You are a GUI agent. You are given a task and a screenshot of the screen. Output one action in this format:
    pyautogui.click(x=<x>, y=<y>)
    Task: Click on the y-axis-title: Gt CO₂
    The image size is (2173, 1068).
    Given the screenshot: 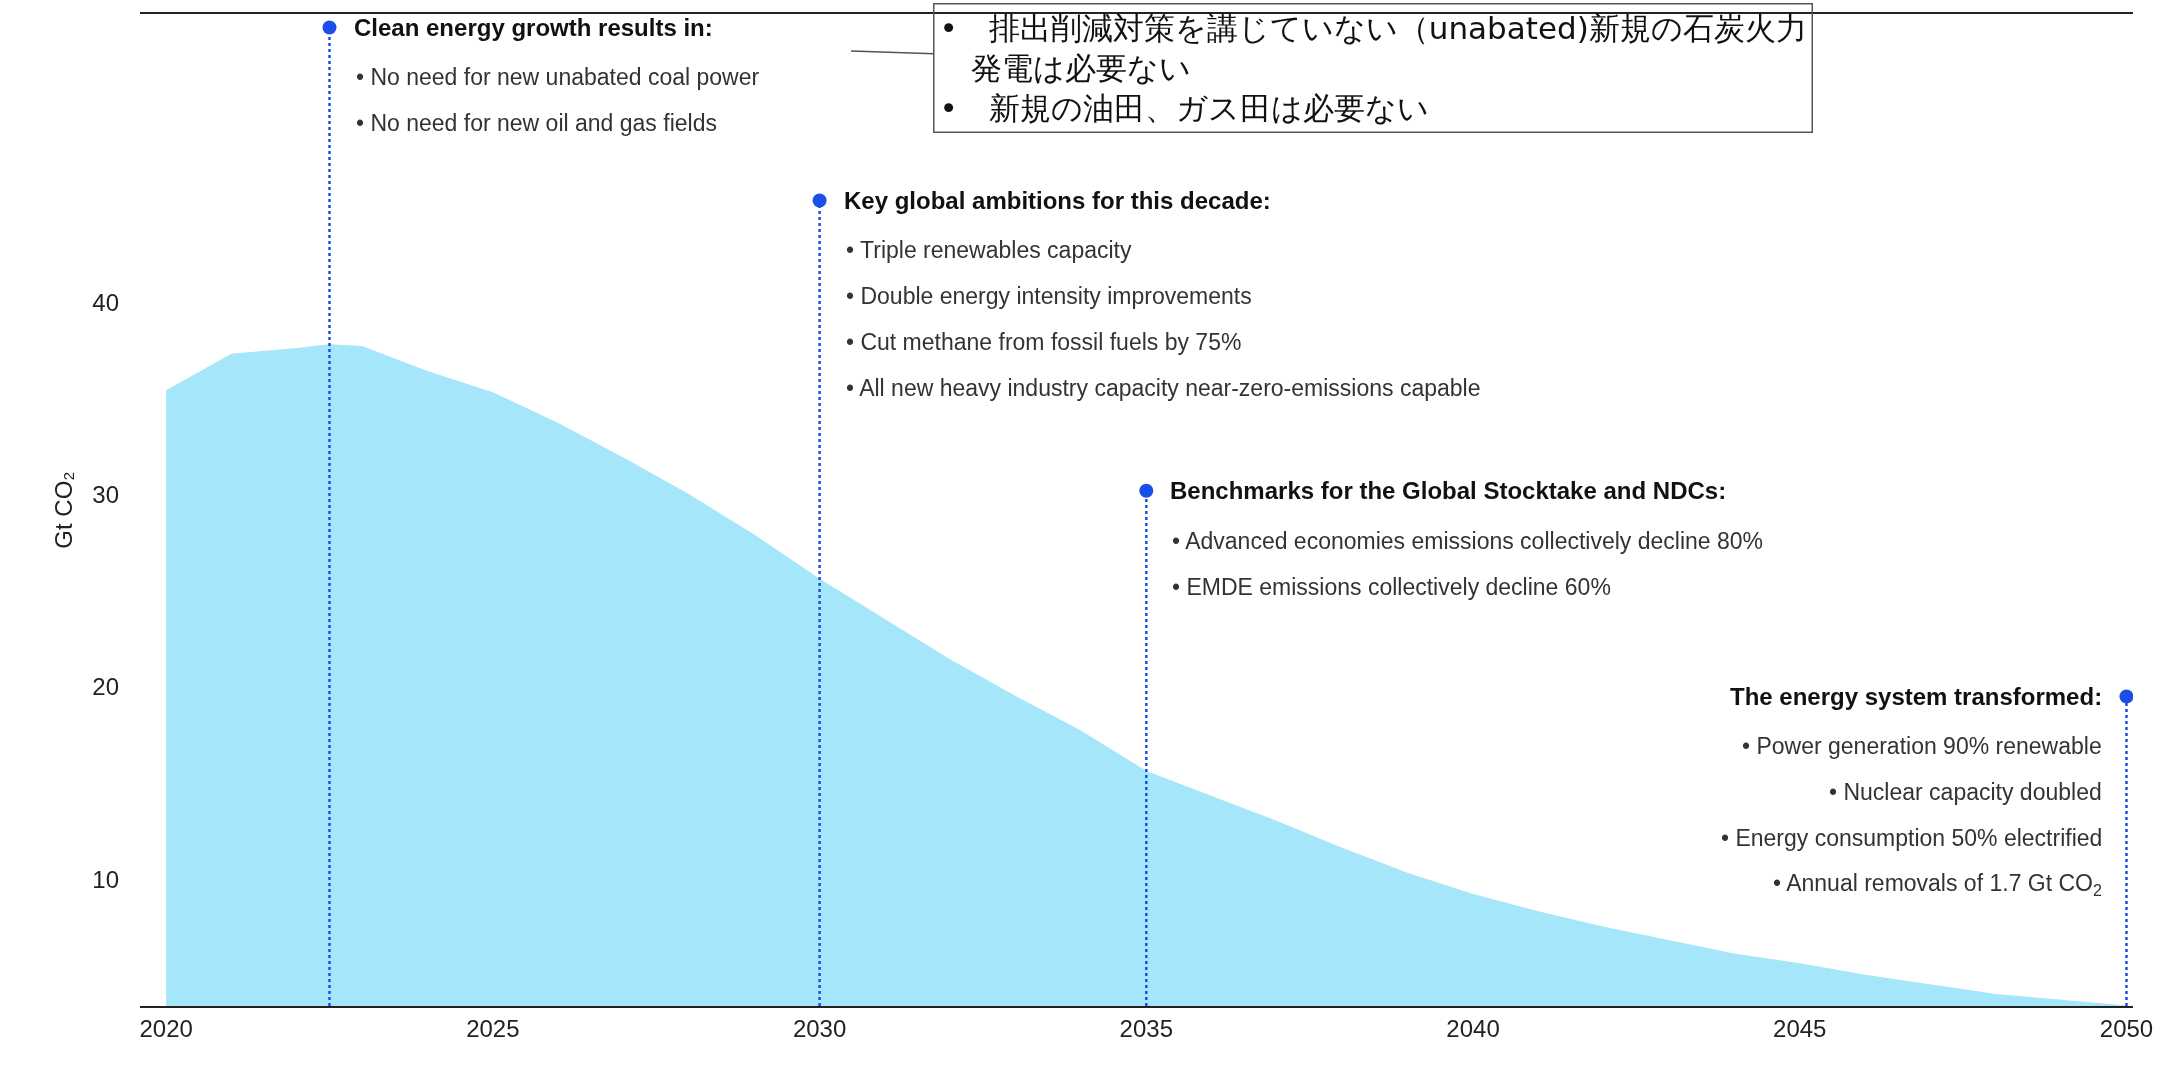 What is the action you would take?
    pyautogui.click(x=64, y=510)
    